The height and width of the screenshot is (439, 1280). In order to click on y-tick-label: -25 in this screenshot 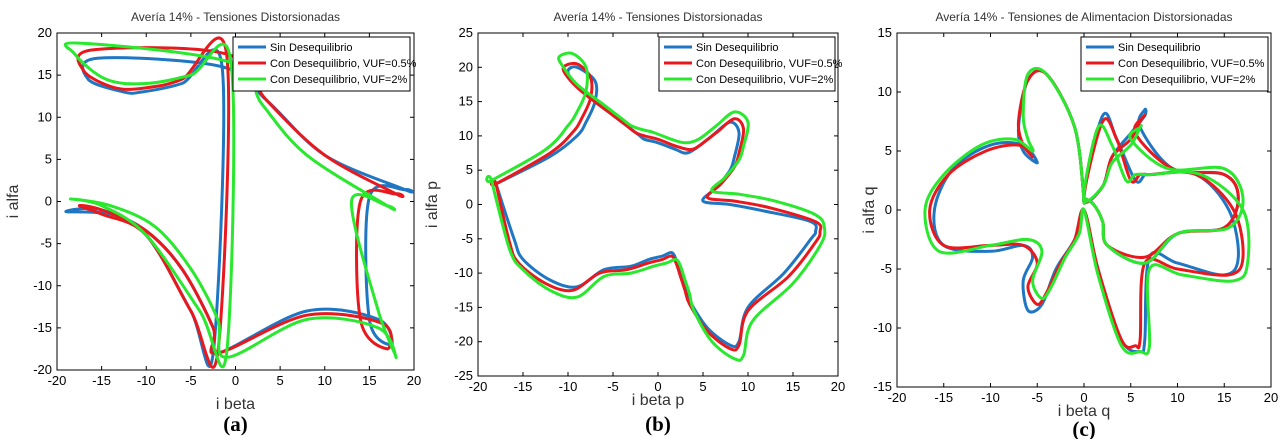, I will do `click(463, 375)`.